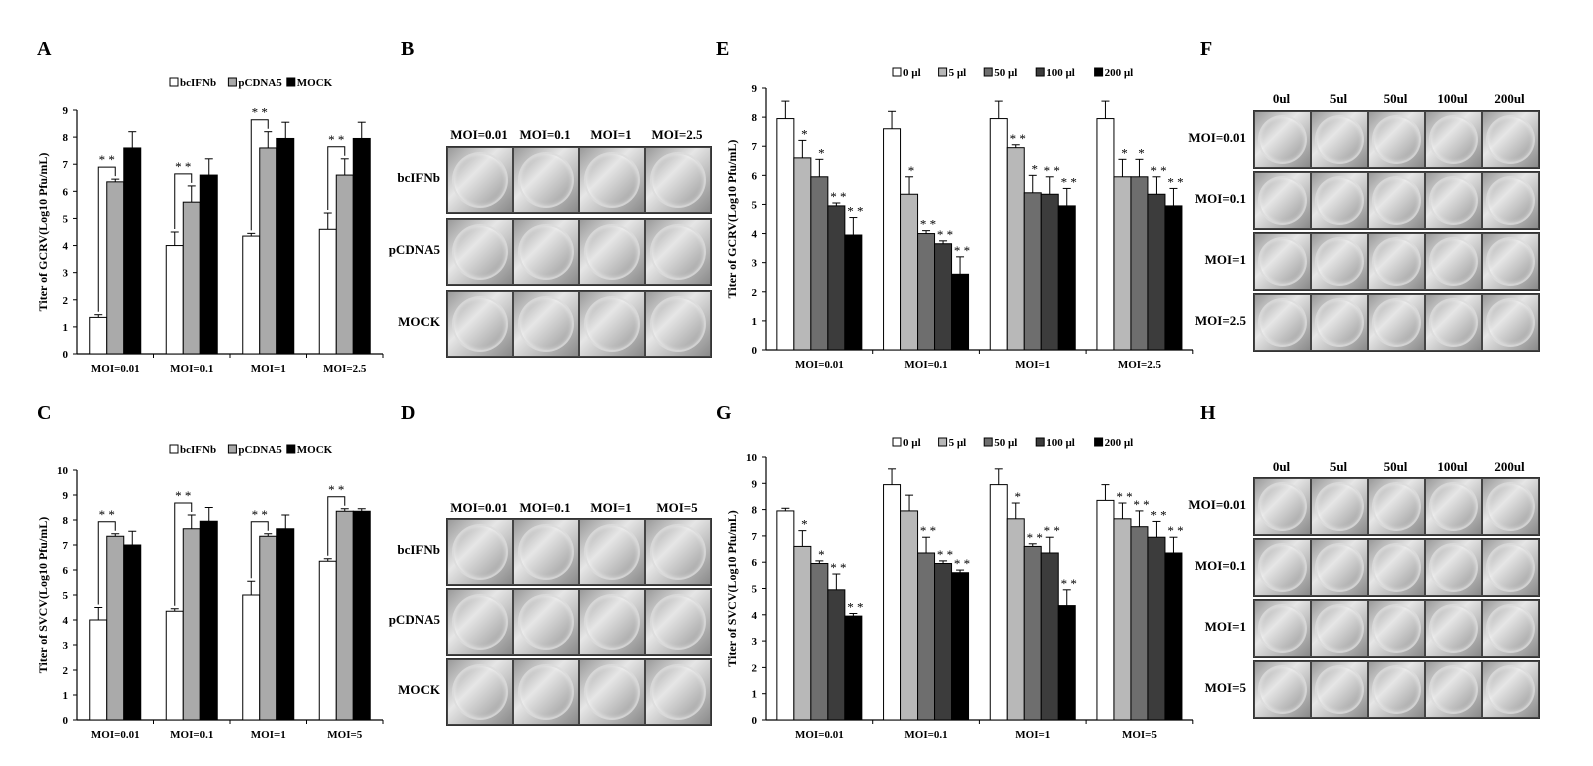 The image size is (1593, 766). What do you see at coordinates (191, 735) in the screenshot?
I see `x-tick-label-c: MOI=0.1` at bounding box center [191, 735].